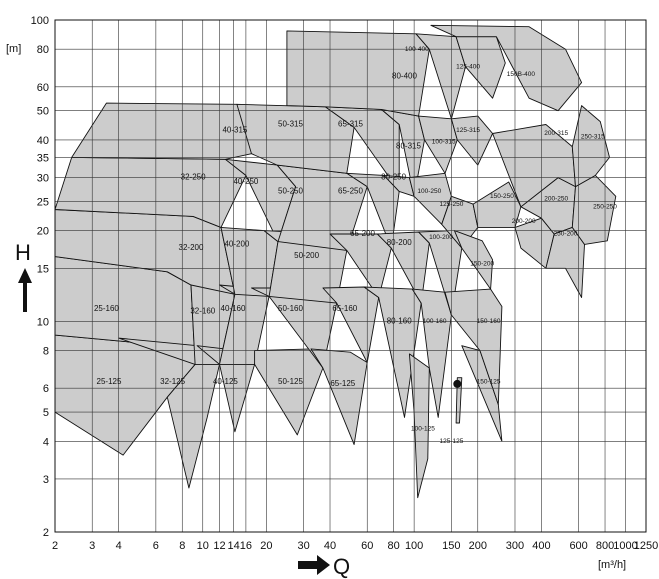 The width and height of the screenshot is (659, 579). Describe the element at coordinates (521, 74) in the screenshot. I see `pump-label-150B-400: 150B-400` at that location.